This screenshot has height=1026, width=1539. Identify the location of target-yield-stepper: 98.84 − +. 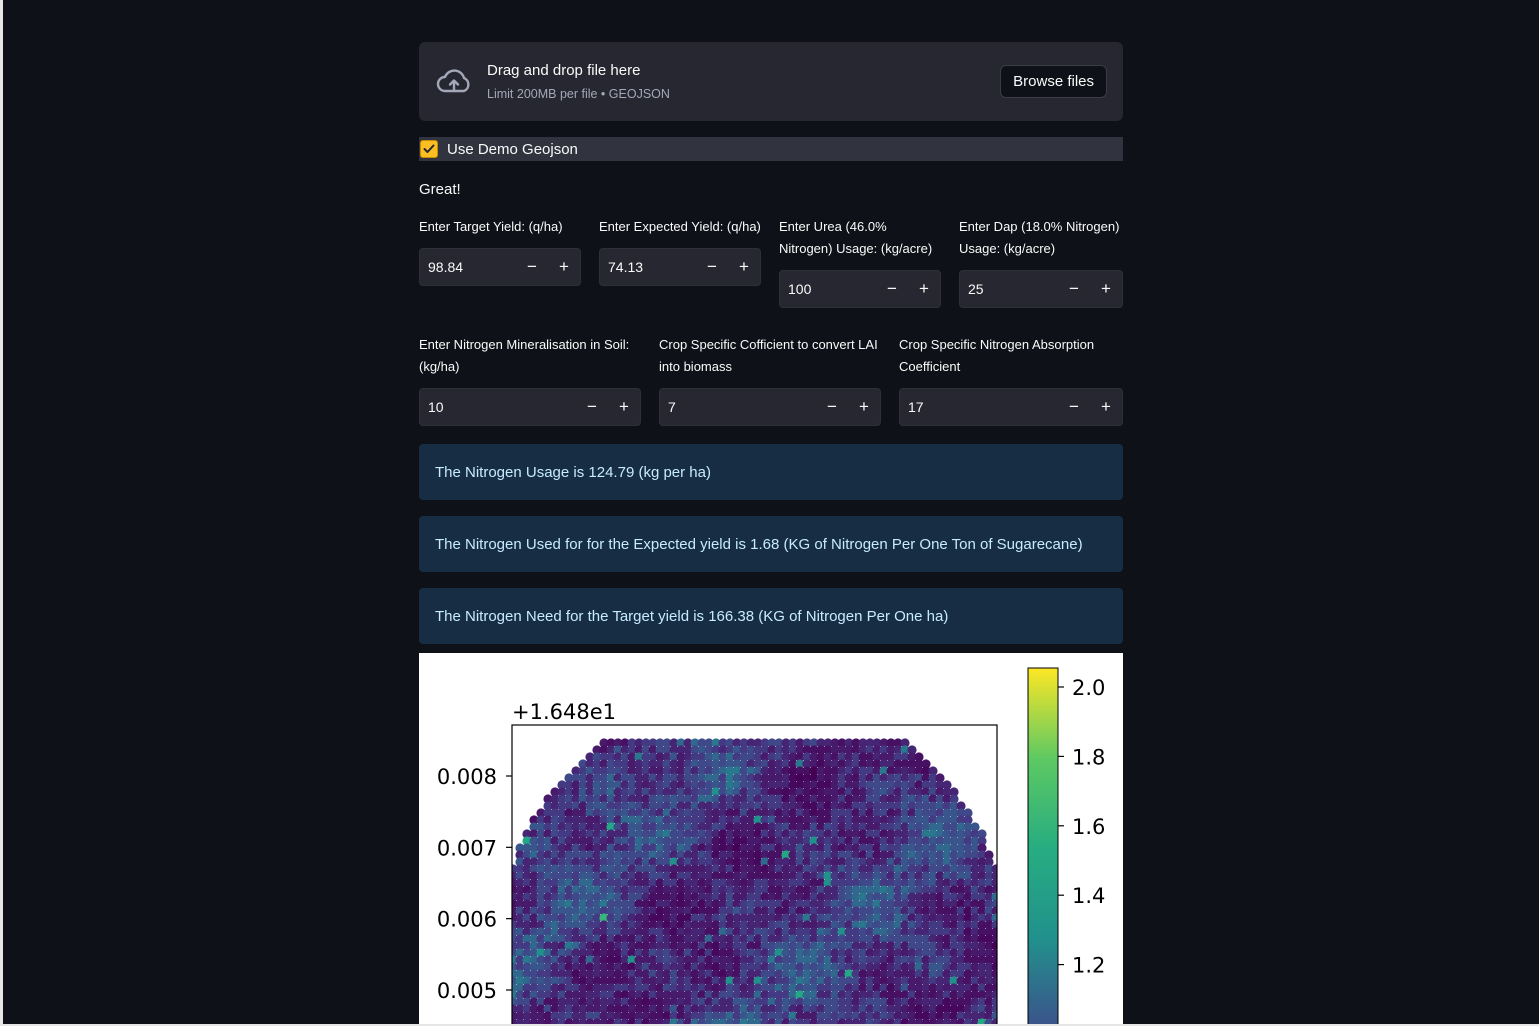
(500, 267).